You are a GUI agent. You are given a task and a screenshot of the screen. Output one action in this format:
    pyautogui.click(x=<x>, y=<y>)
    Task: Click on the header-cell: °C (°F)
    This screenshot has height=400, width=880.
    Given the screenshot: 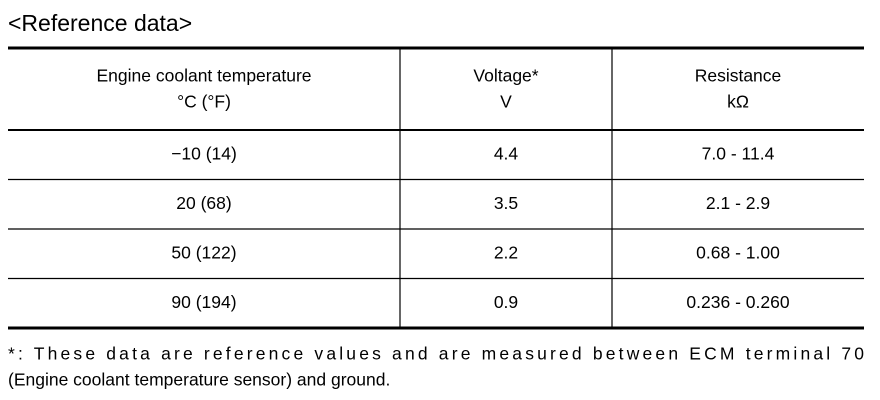 What is the action you would take?
    pyautogui.click(x=204, y=102)
    